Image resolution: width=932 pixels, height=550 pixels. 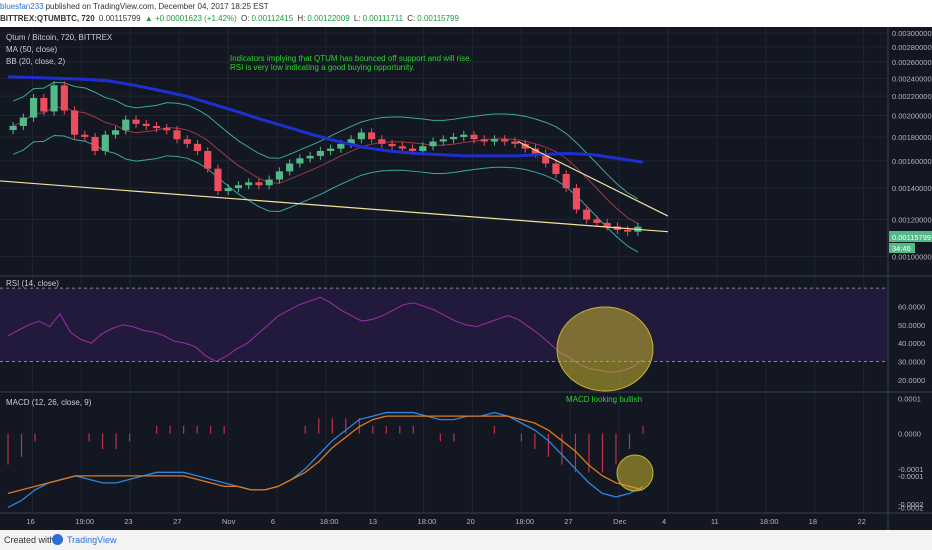 I want to click on price-tick-label: 0.00180000, so click(x=912, y=137).